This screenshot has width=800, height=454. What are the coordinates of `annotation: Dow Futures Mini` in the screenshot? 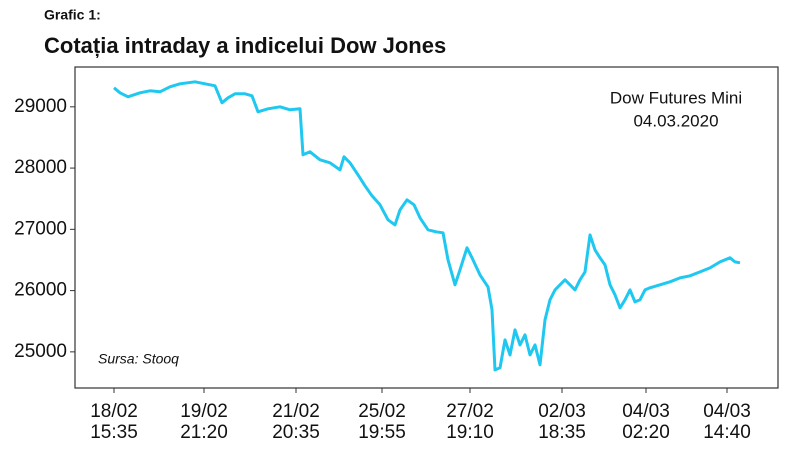 It's located at (676, 97).